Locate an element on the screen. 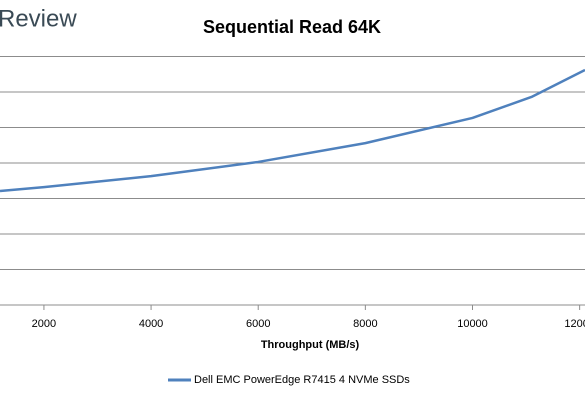  x-tick-label: 10000 is located at coordinates (472, 324).